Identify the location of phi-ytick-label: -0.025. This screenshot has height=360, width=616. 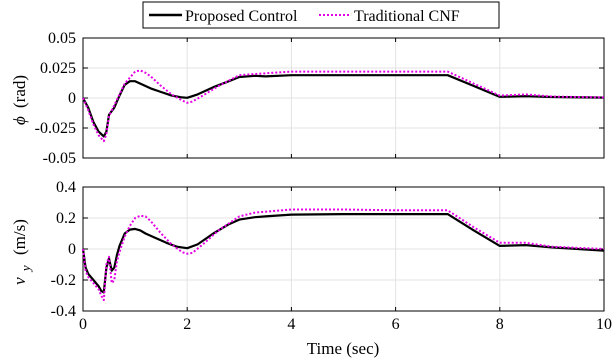
(55, 128).